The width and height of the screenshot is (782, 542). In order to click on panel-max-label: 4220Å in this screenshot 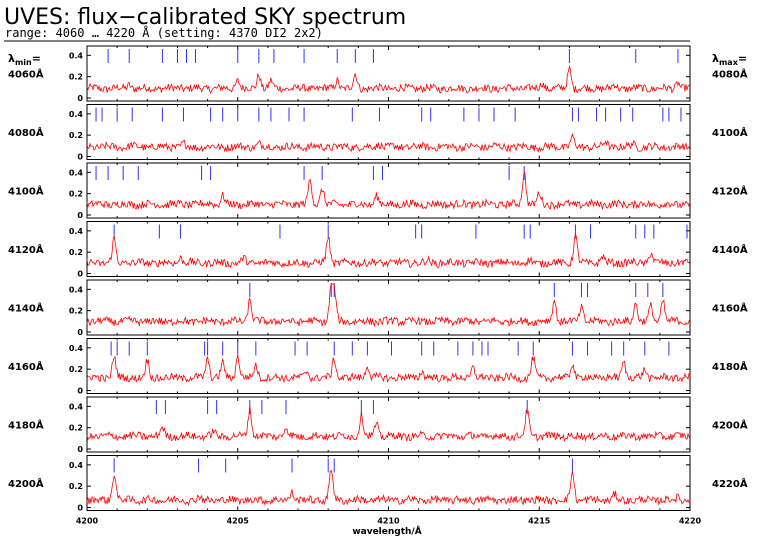, I will do `click(730, 483)`.